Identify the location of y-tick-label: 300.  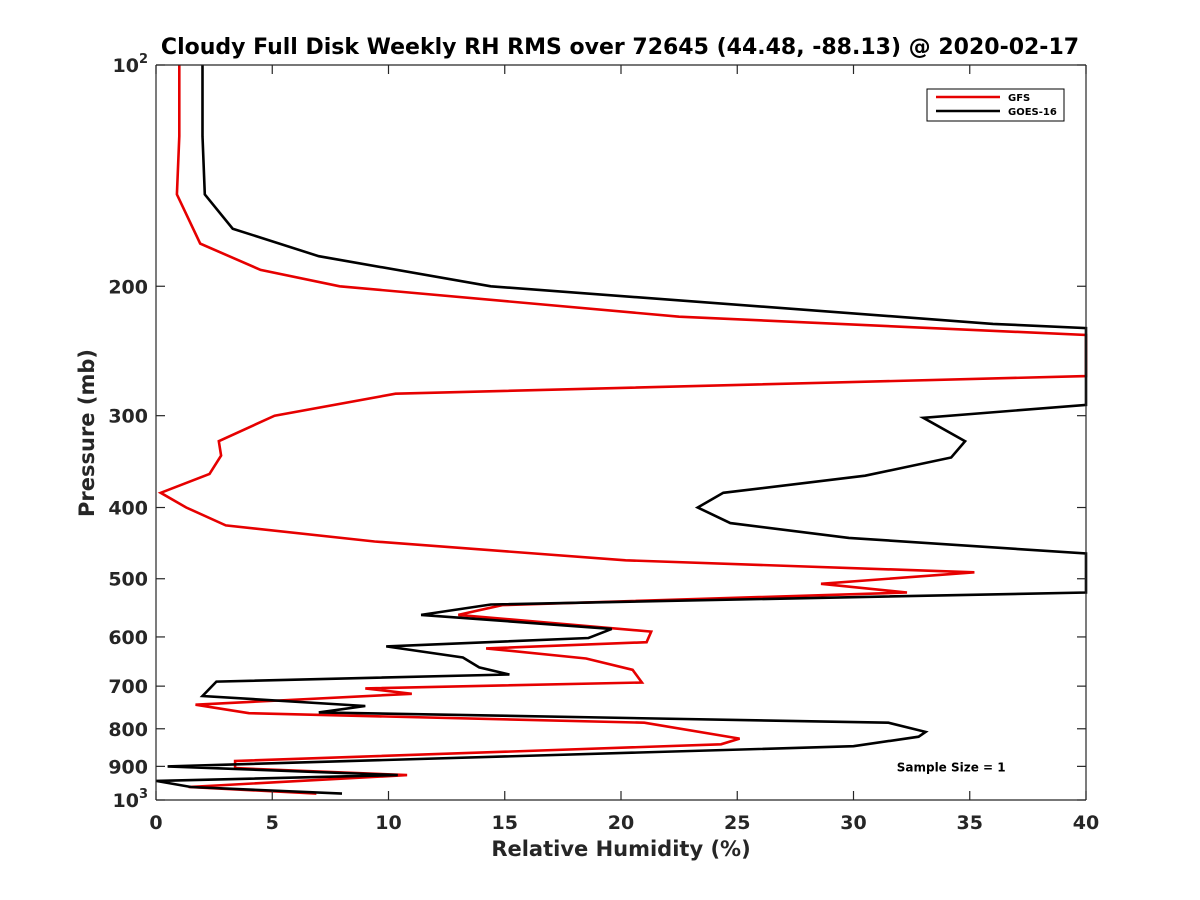
(128, 417).